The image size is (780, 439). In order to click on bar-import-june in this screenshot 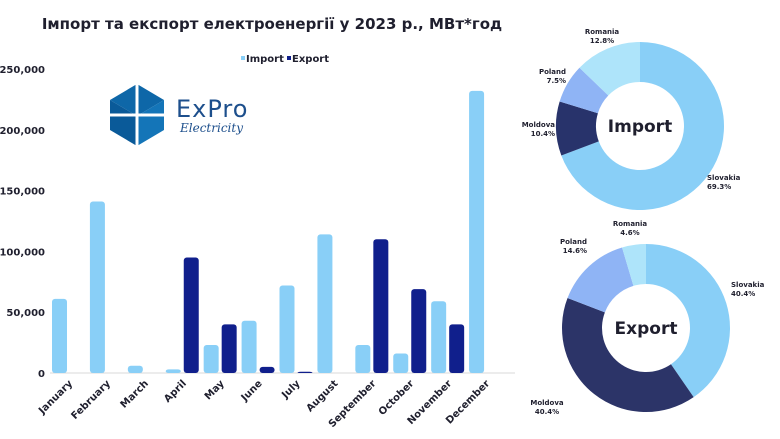, I will do `click(249, 346)`.